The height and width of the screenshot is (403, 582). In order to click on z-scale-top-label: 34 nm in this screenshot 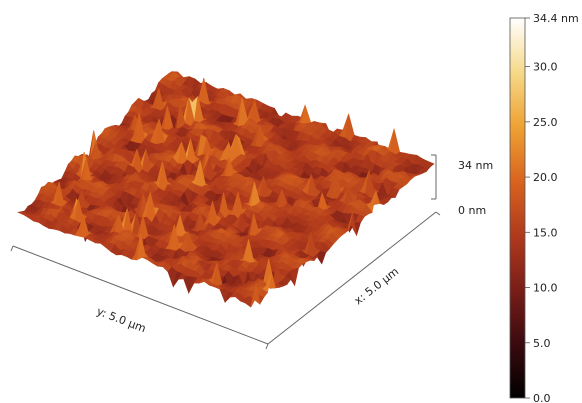, I will do `click(475, 165)`.